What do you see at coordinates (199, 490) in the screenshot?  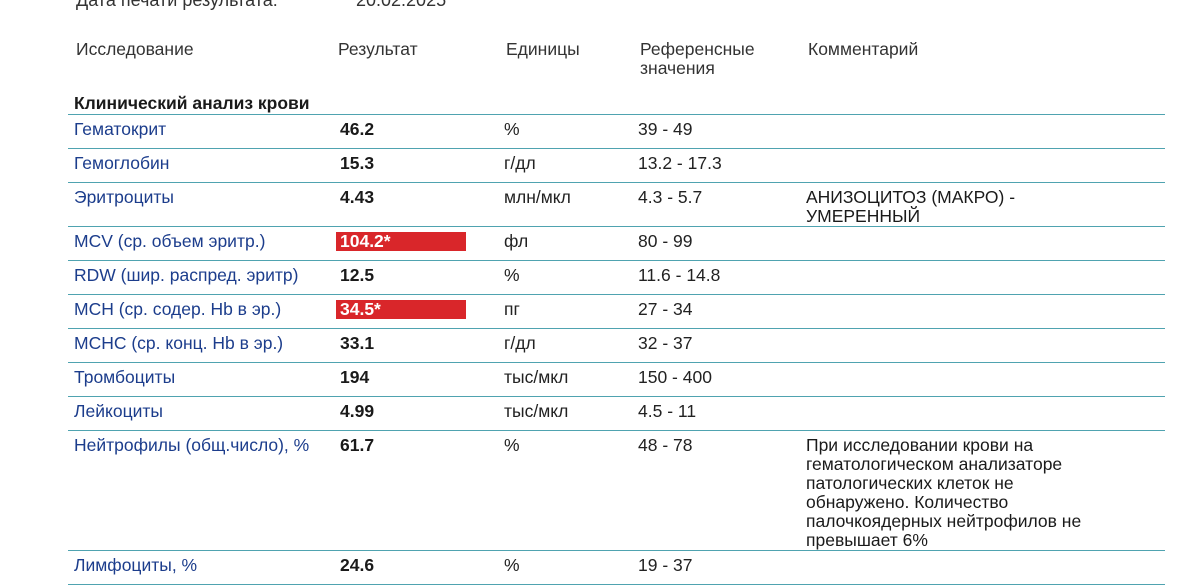 I see `test-name: Нейтрофилы (общ.число), %` at bounding box center [199, 490].